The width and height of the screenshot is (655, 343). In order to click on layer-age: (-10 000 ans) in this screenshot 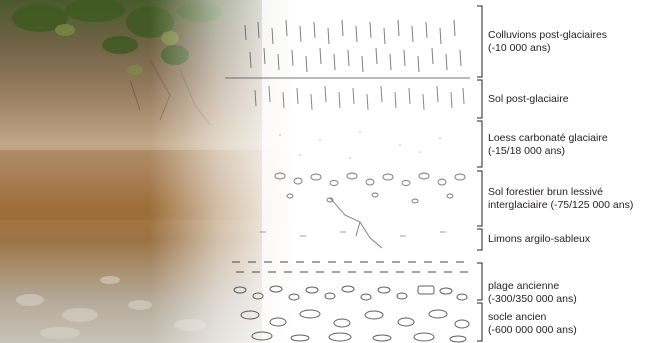, I will do `click(519, 48)`.